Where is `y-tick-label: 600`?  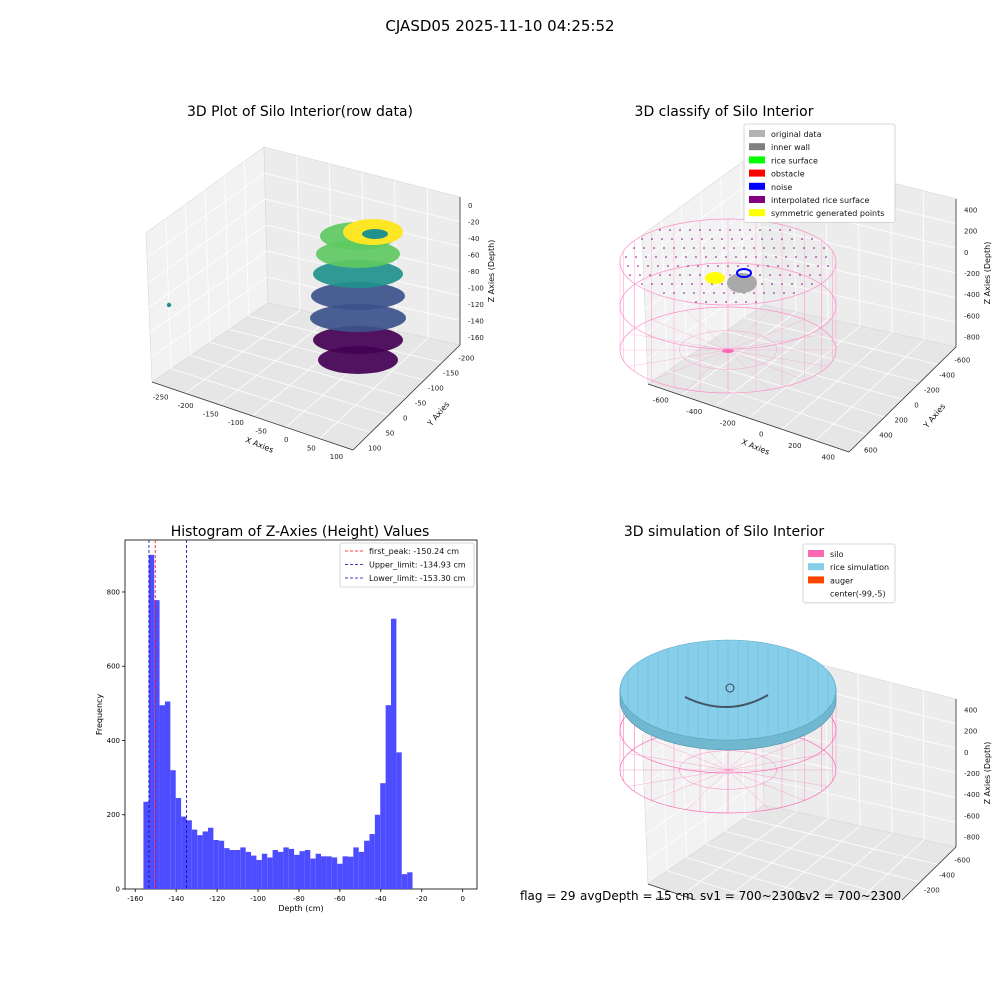 y-tick-label: 600 is located at coordinates (113, 667).